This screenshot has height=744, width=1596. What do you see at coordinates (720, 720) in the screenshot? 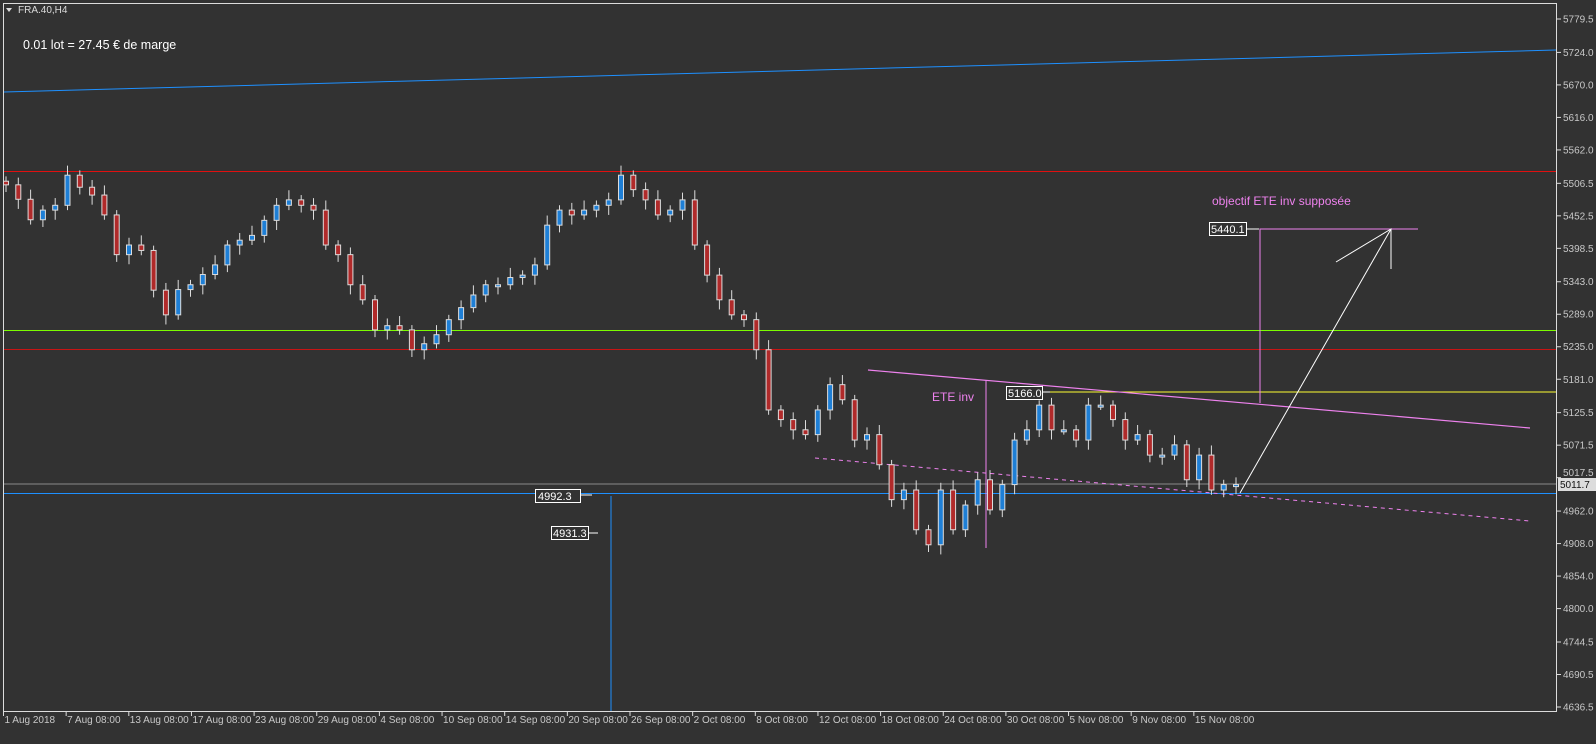
I see `x-tick-label: 2 Oct 08:00` at bounding box center [720, 720].